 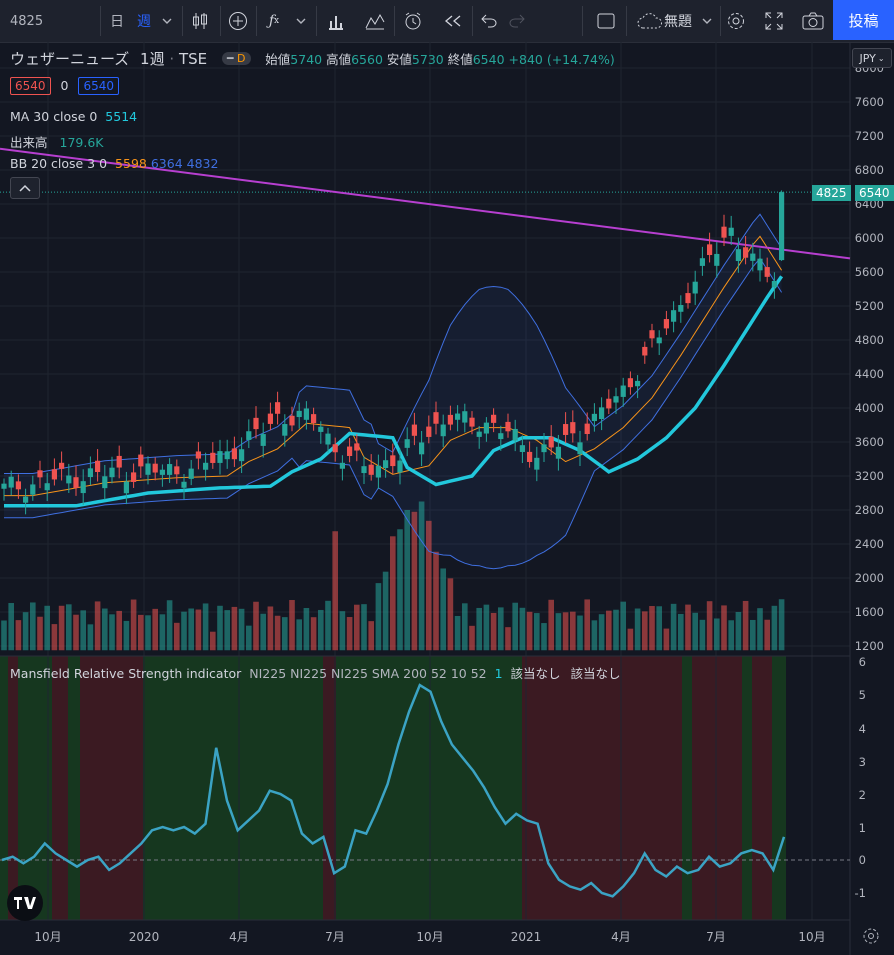 What do you see at coordinates (65, 86) in the screenshot?
I see `bid-ask-row: 6540 0 6540` at bounding box center [65, 86].